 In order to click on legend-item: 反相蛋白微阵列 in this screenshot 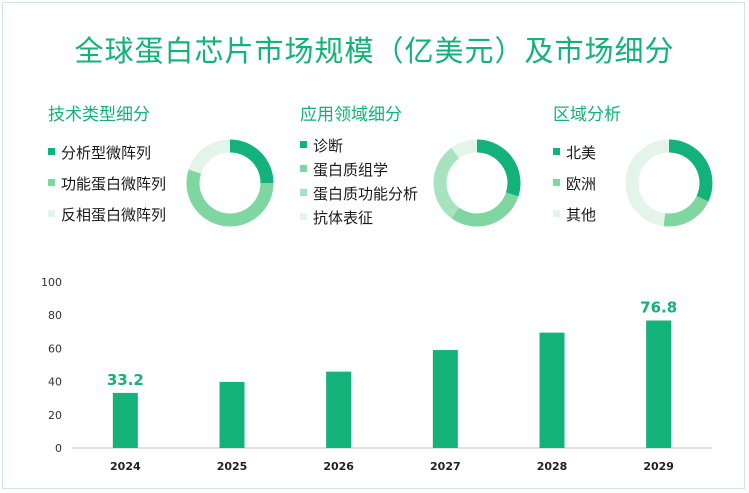, I will do `click(107, 214)`.